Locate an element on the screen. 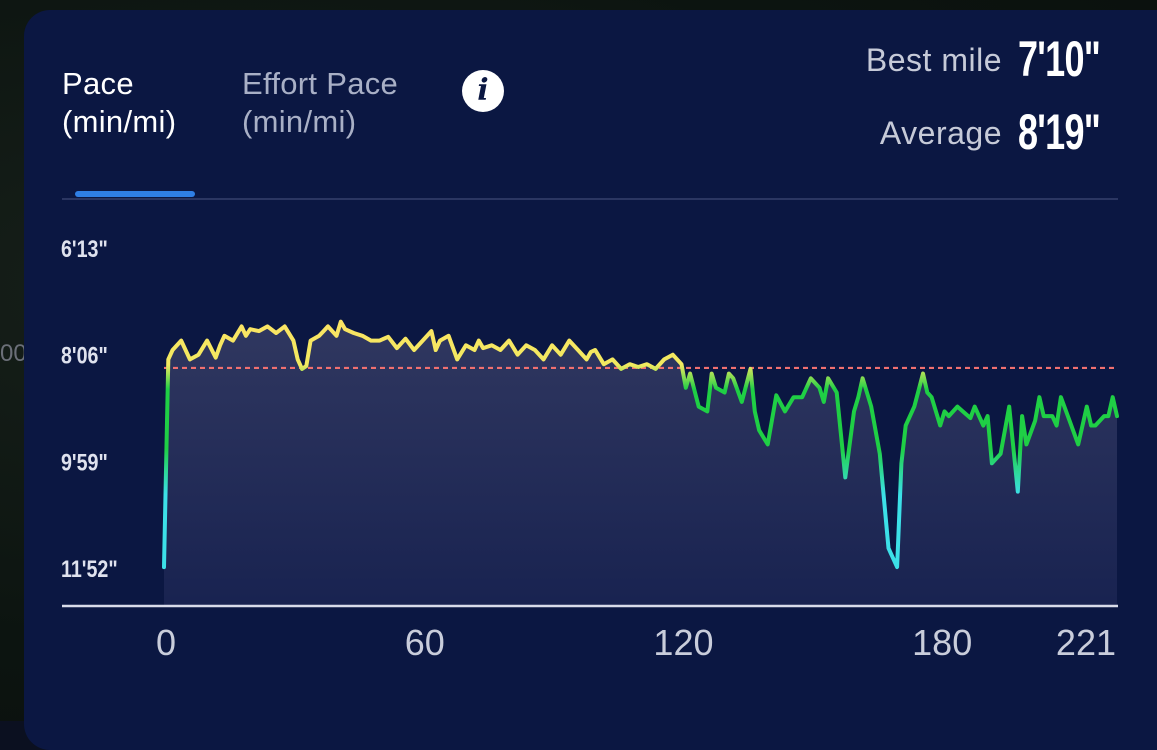  average-value: 8'19" is located at coordinates (1059, 132).